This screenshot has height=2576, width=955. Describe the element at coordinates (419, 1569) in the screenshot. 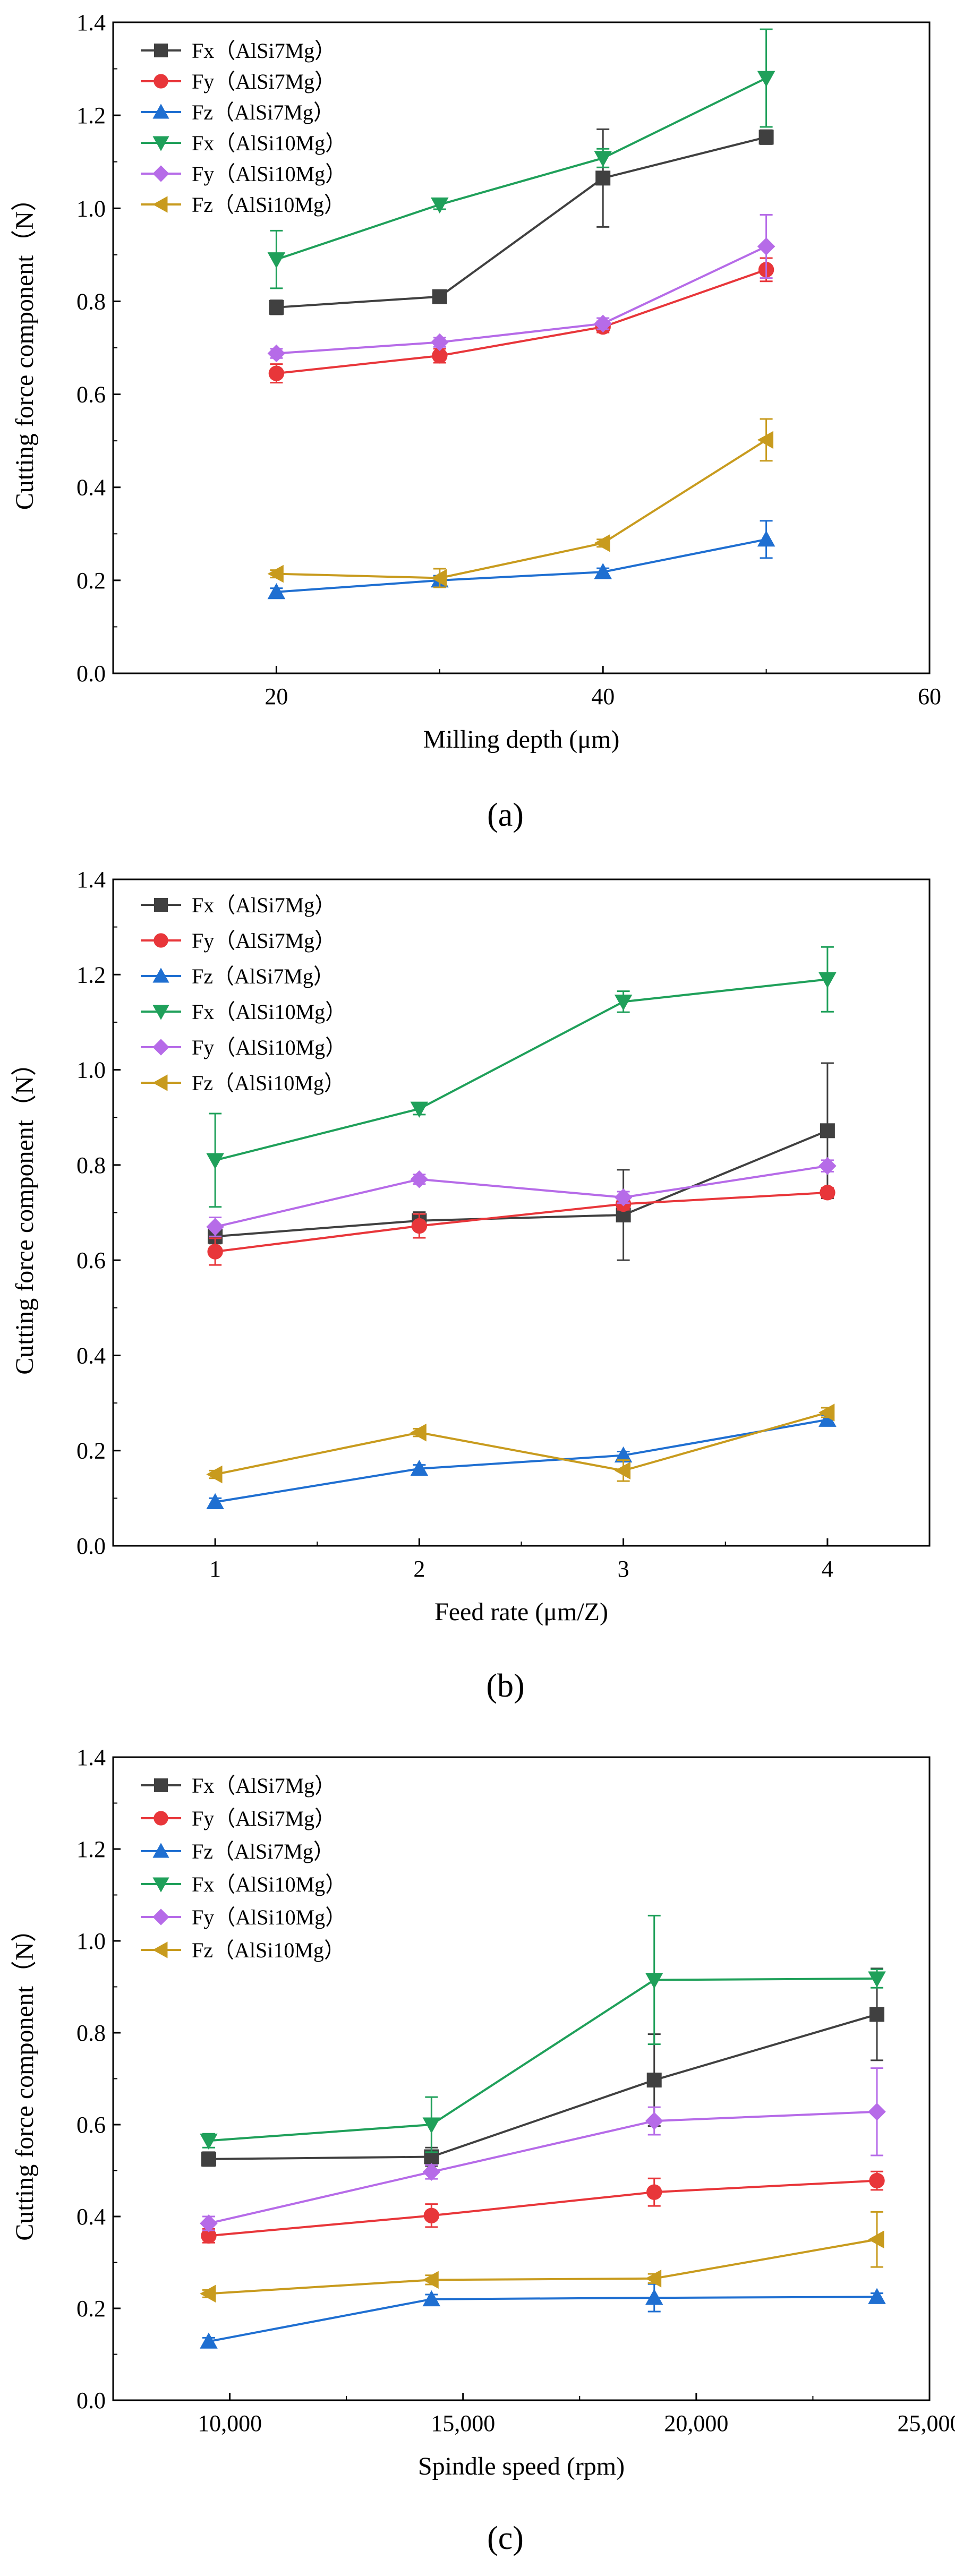

I see `x-tick-label: 2` at that location.